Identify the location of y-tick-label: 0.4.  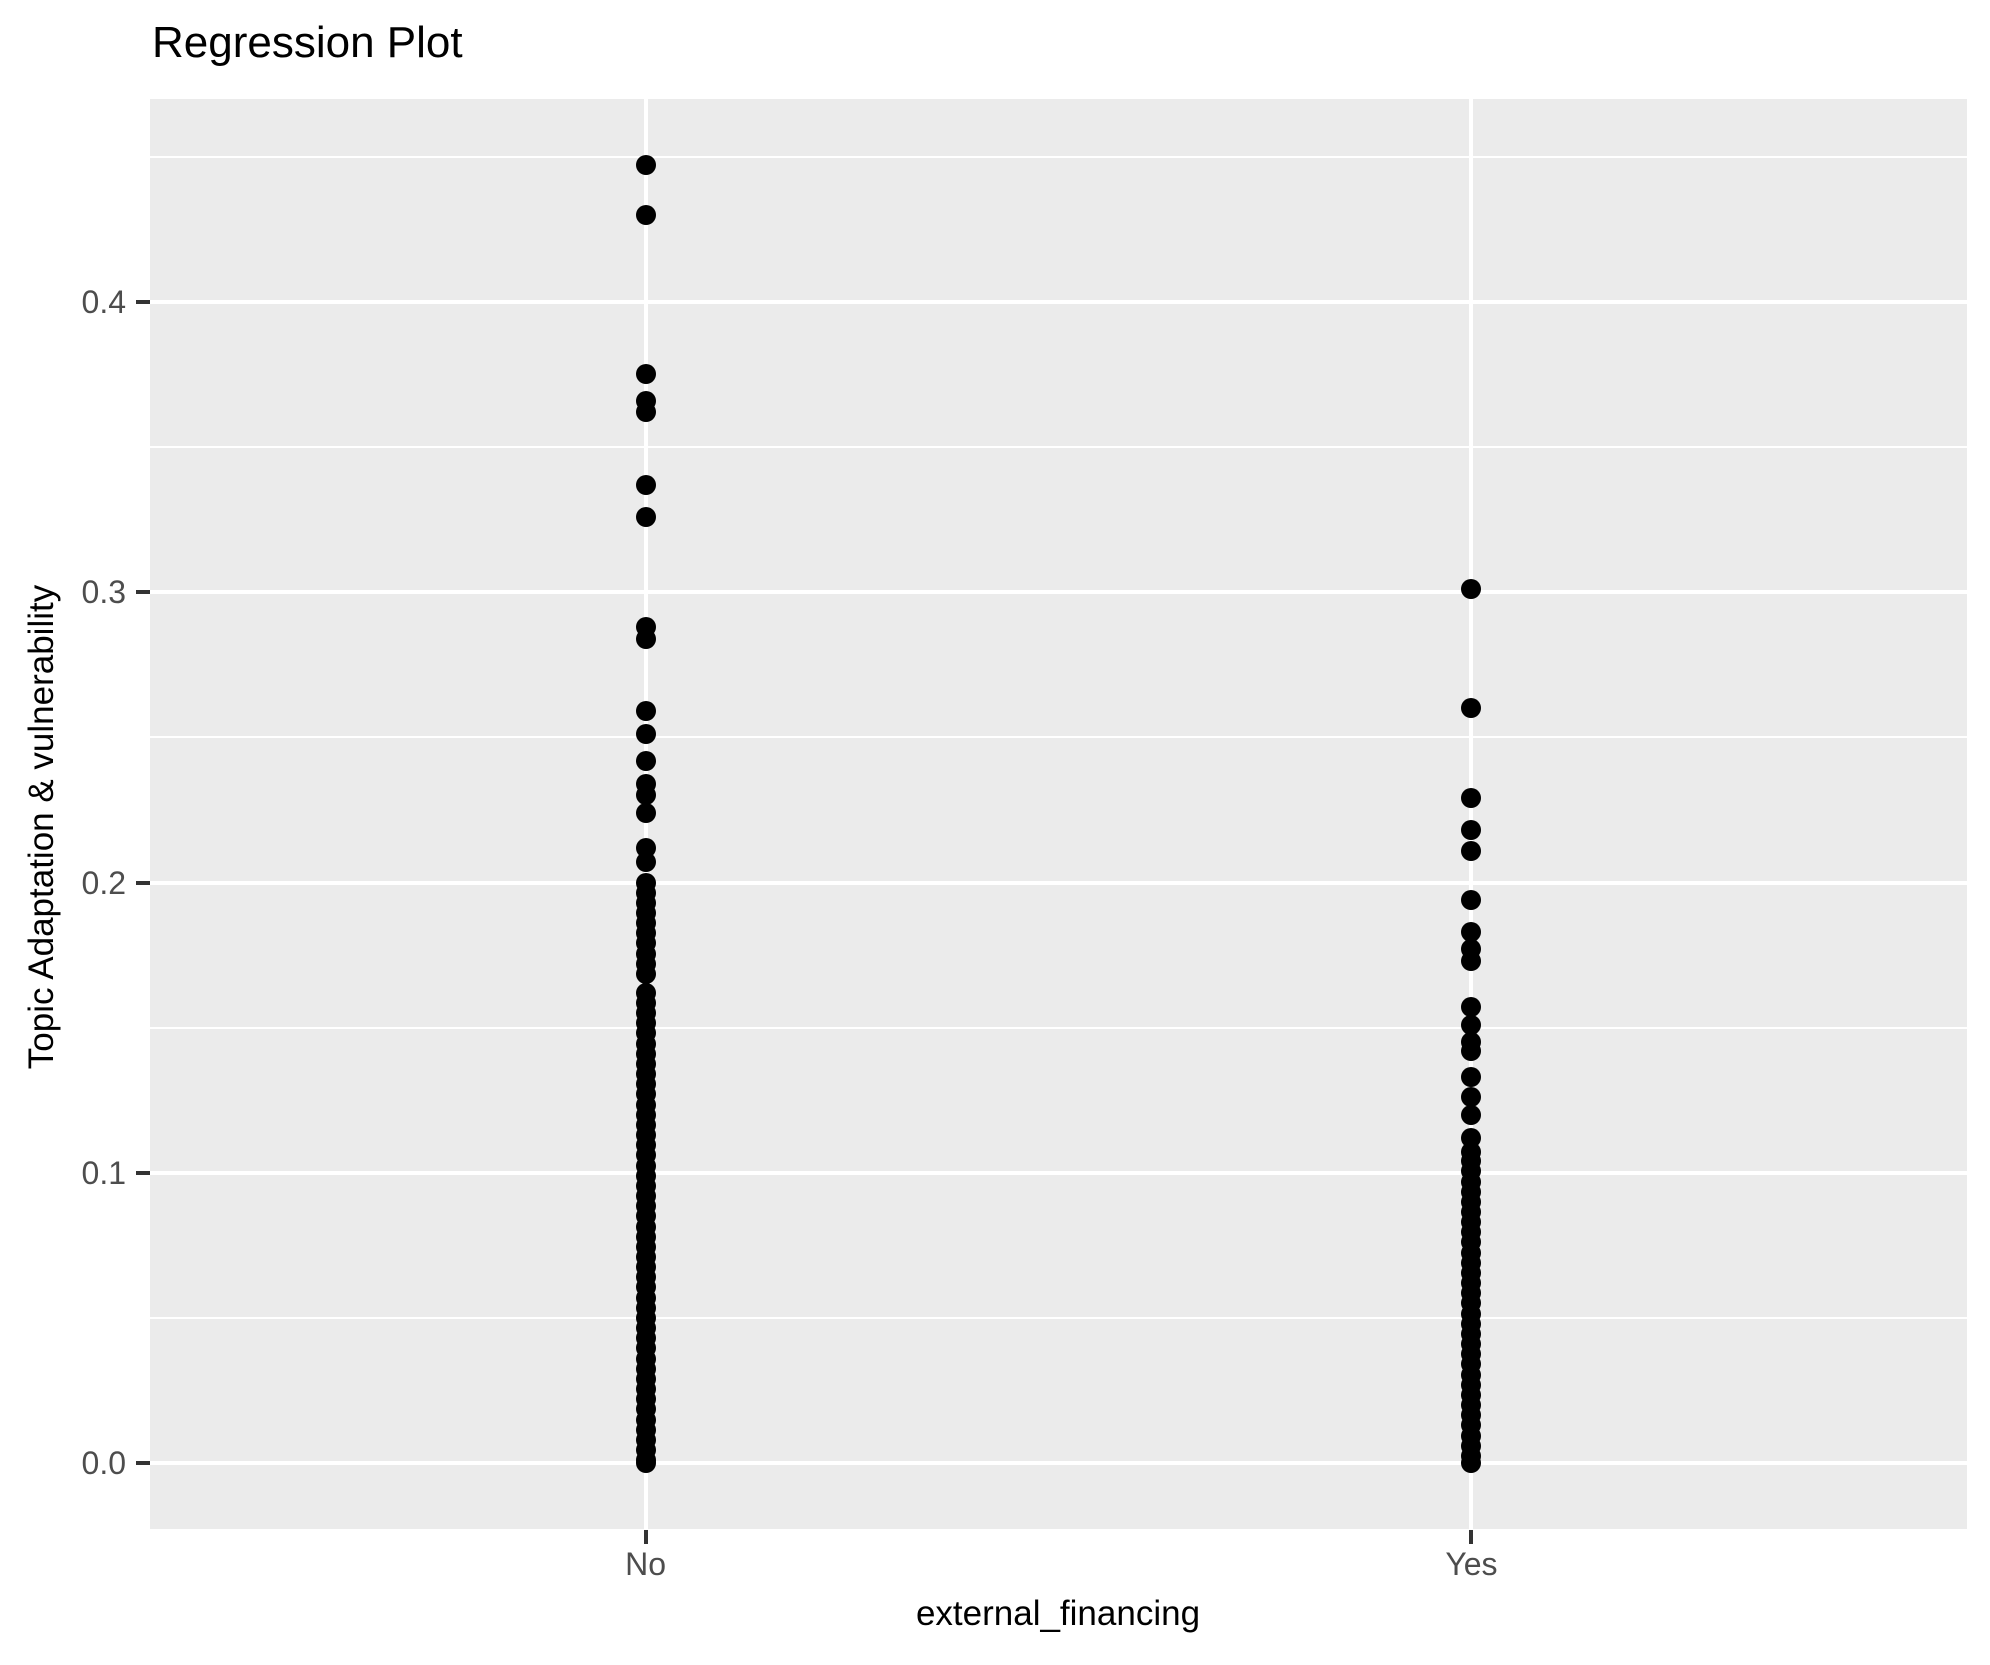
(103, 301).